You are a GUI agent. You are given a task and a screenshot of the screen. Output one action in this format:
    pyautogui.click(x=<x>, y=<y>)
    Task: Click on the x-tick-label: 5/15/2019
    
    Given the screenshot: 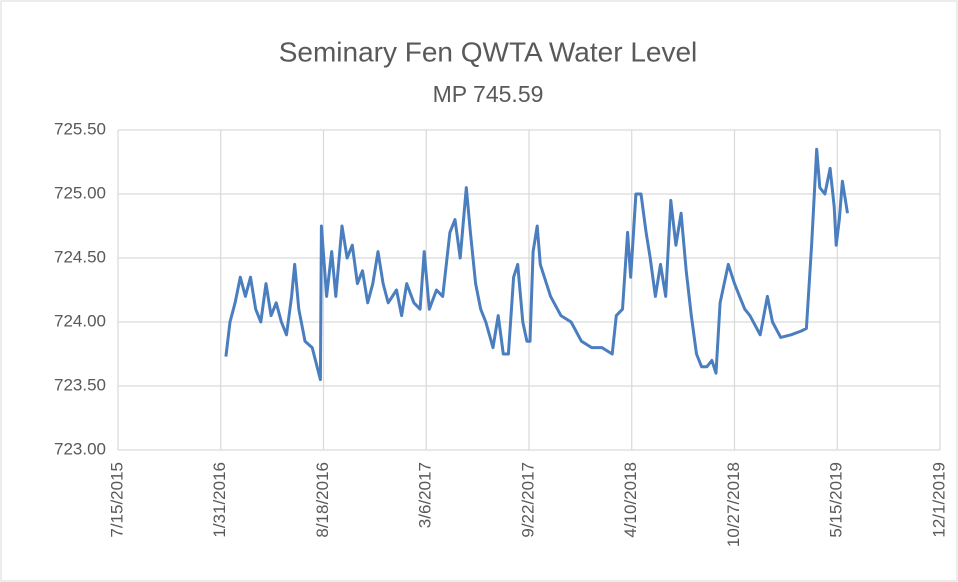 What is the action you would take?
    pyautogui.click(x=836, y=500)
    